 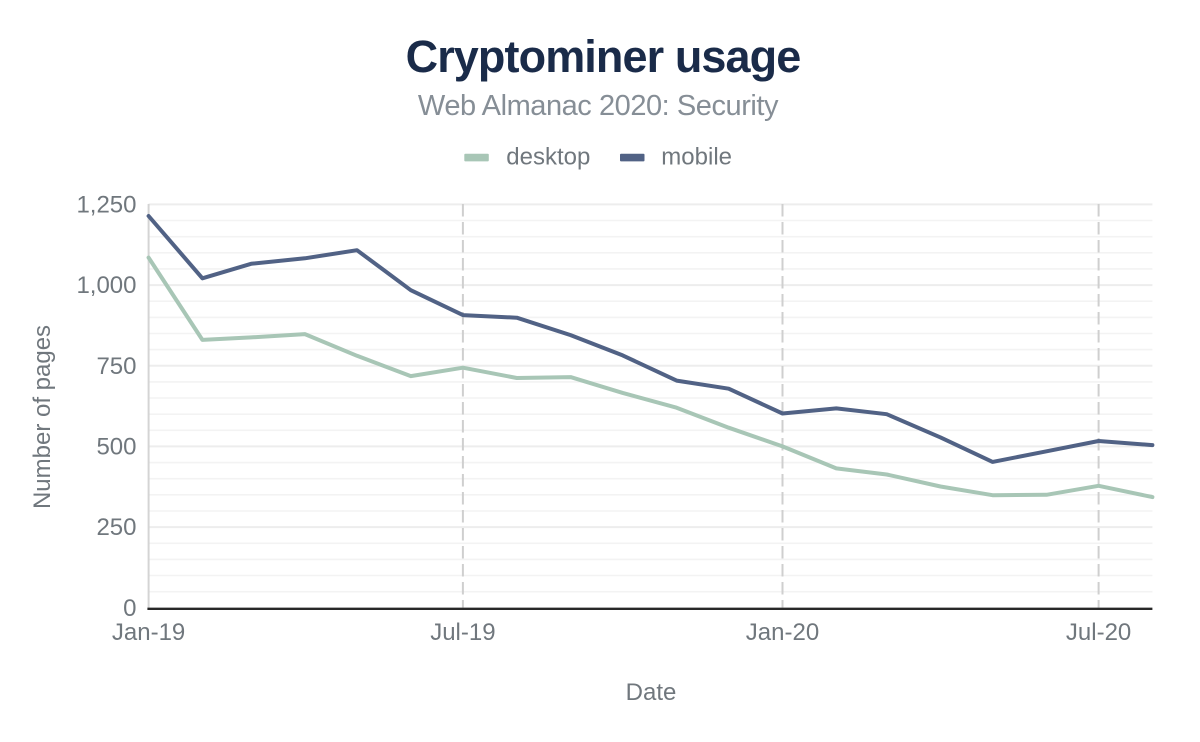 I want to click on svg-text: Jul-19, so click(x=462, y=632).